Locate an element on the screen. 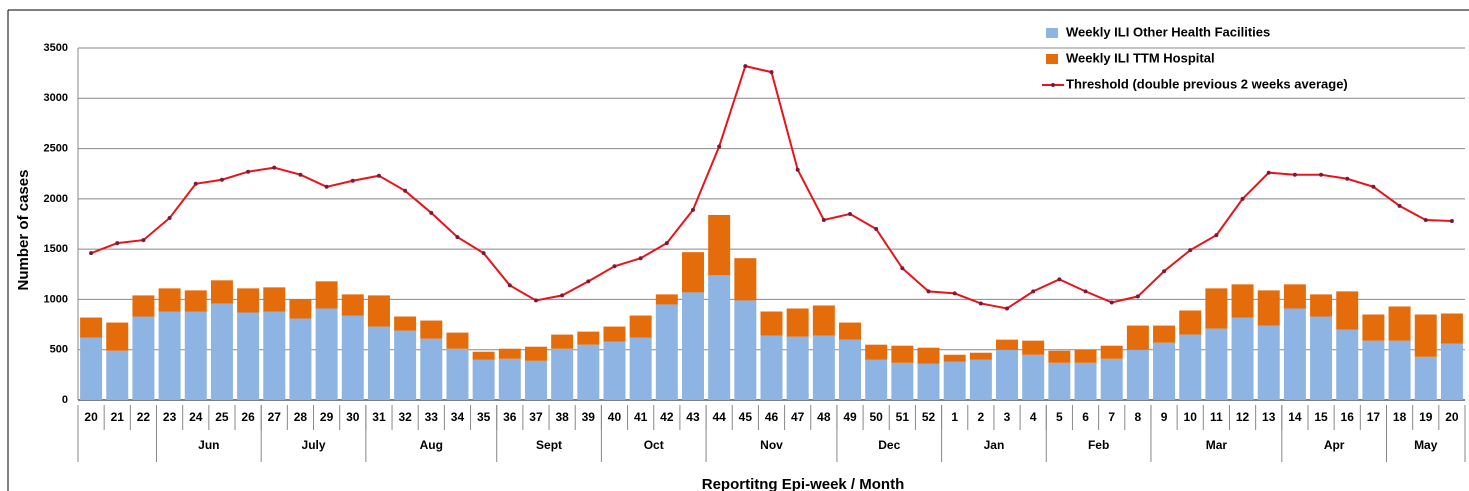 The height and width of the screenshot is (491, 1469). x-tick-label: 49 is located at coordinates (850, 417).